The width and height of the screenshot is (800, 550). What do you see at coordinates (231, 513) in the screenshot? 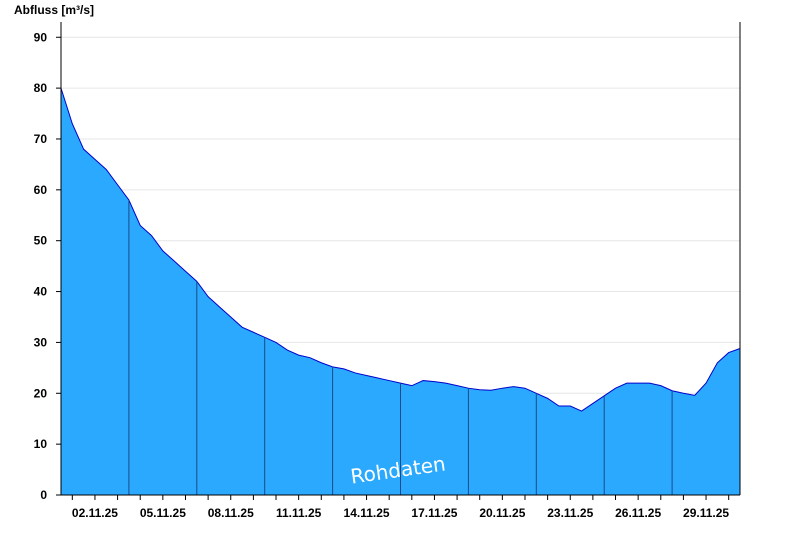
I see `x-tick-label: 08.11.25` at bounding box center [231, 513].